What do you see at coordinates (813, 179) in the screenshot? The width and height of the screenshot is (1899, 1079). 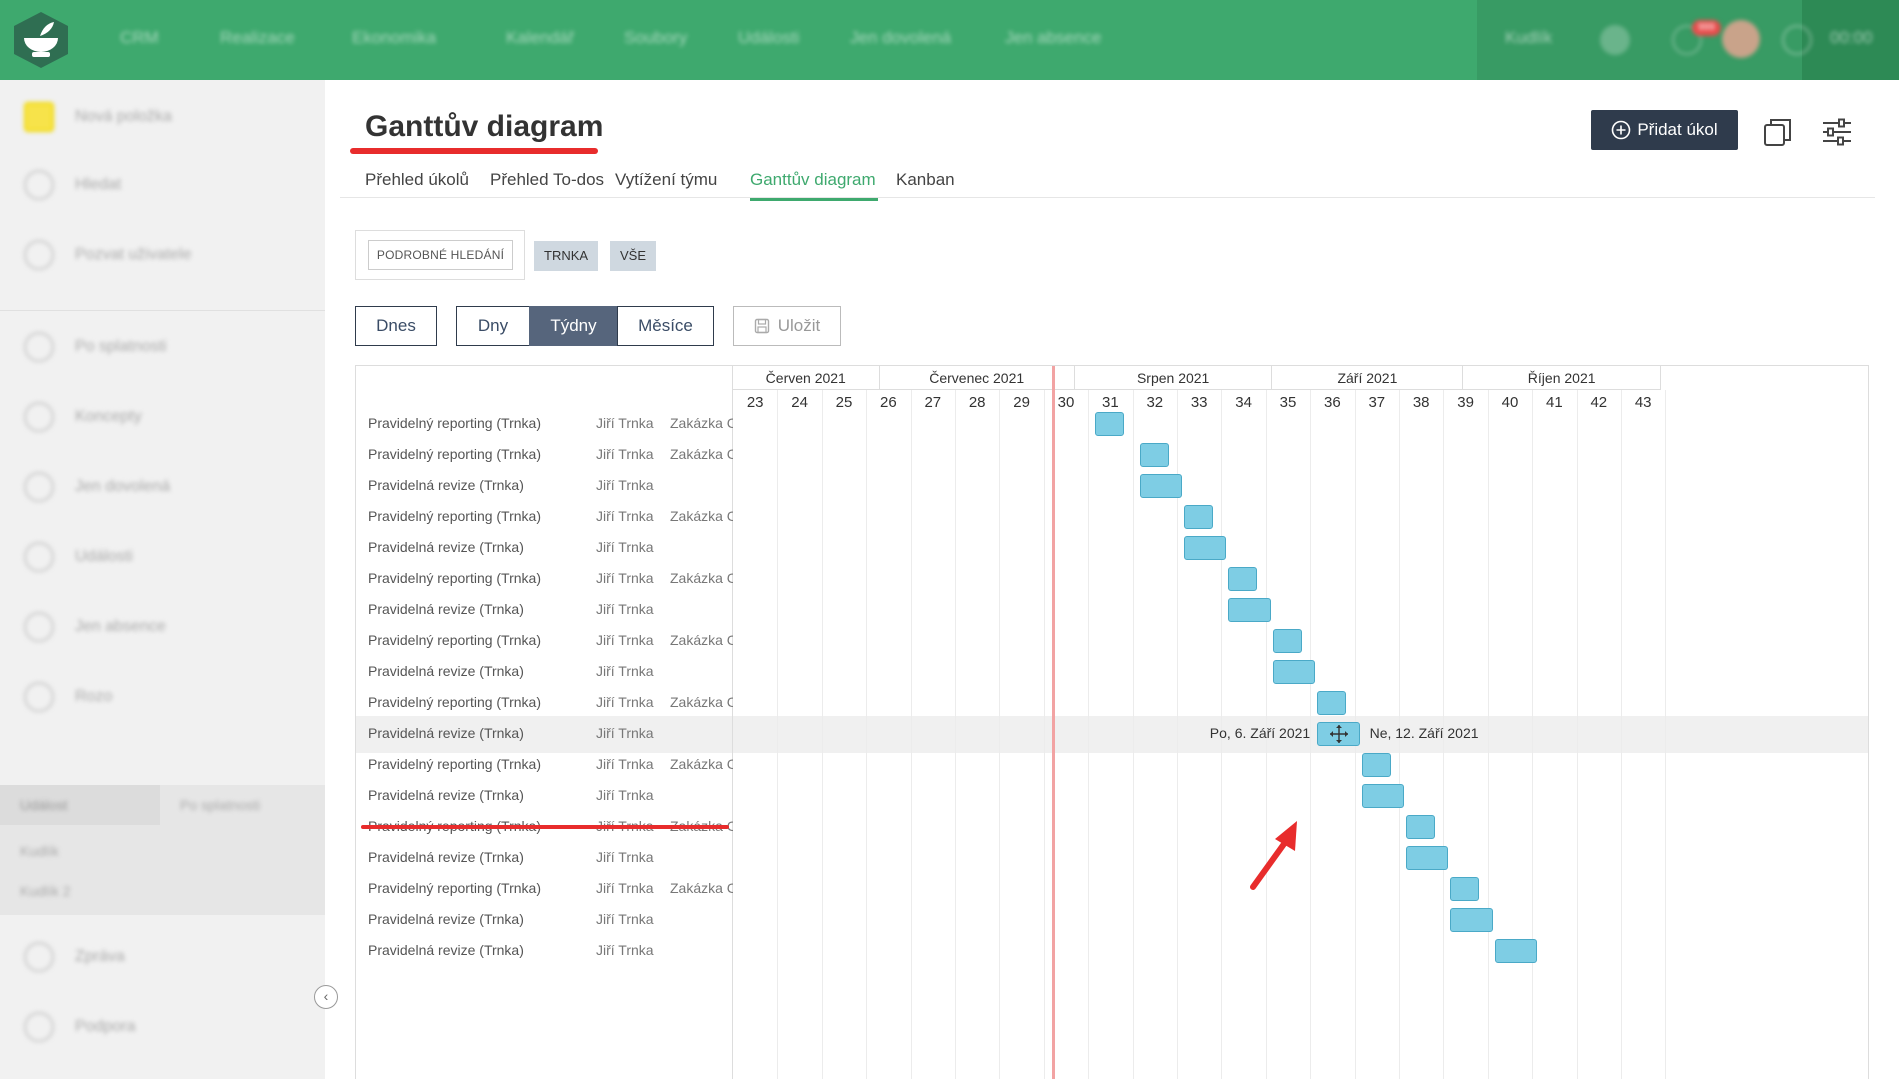 I see `tab-gantt: Ganttův diagram` at bounding box center [813, 179].